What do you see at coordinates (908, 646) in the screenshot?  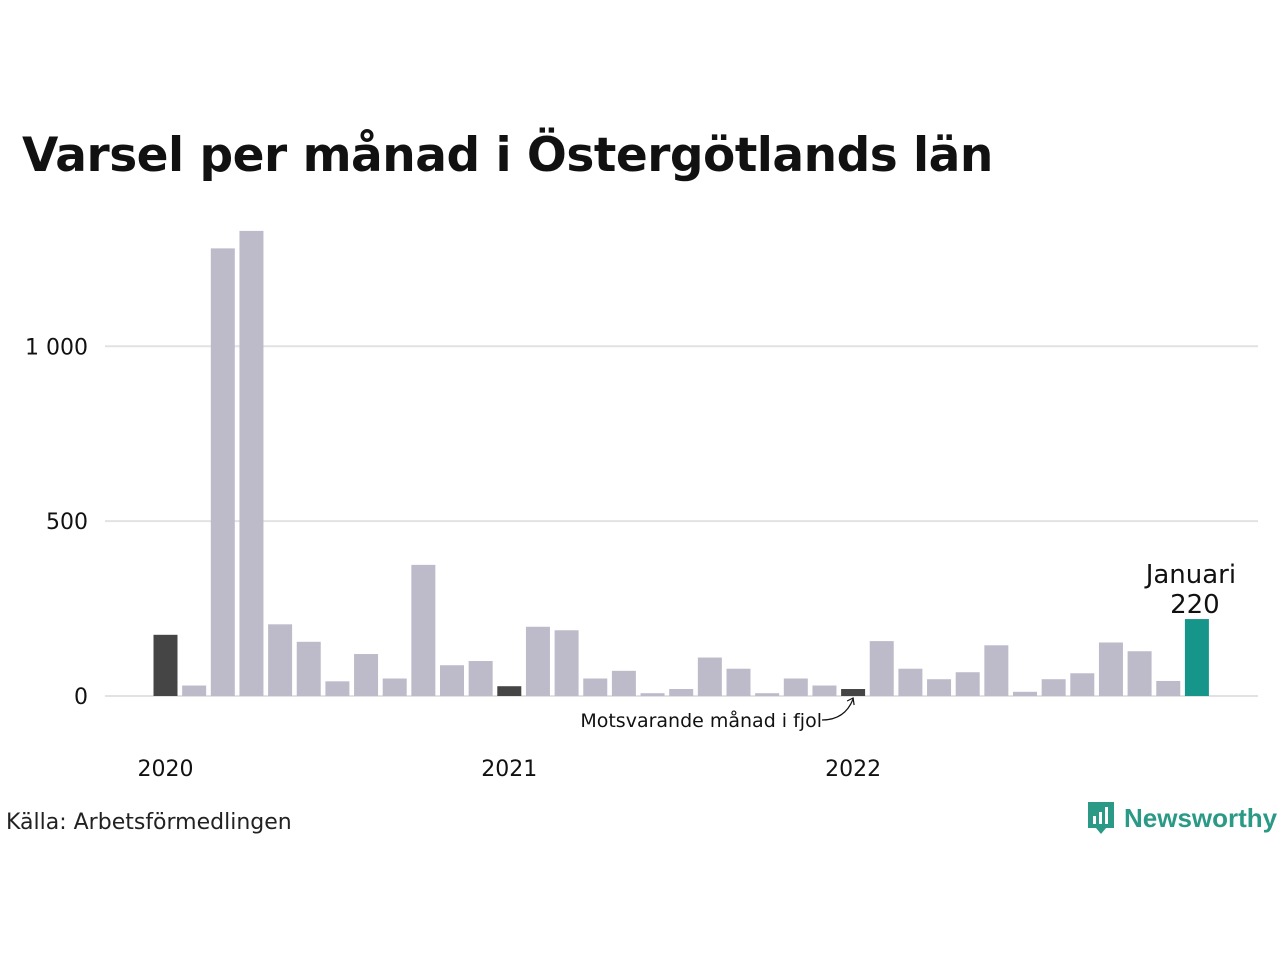 I see `annotations: Januari 220 Motsvarande månad i fjol` at bounding box center [908, 646].